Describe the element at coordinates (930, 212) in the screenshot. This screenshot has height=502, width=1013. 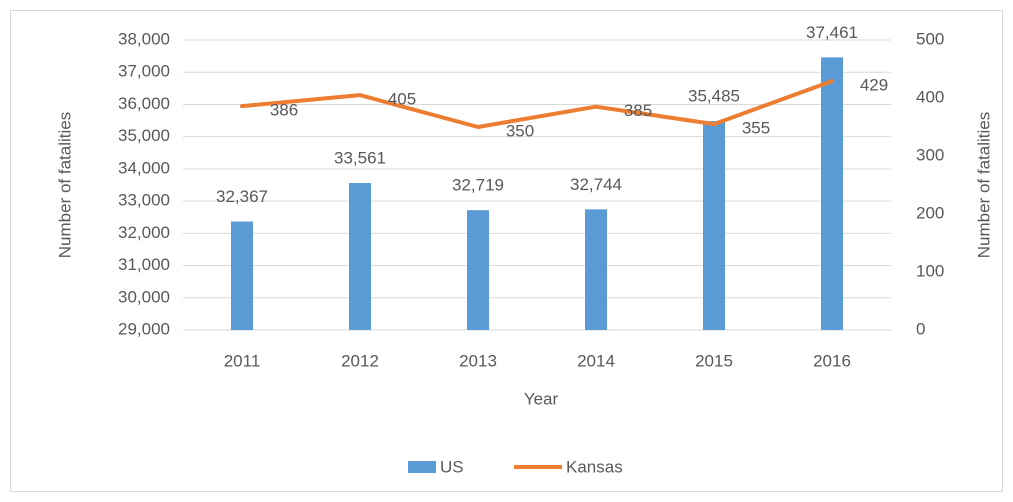
I see `y2-tick-label: 200` at that location.